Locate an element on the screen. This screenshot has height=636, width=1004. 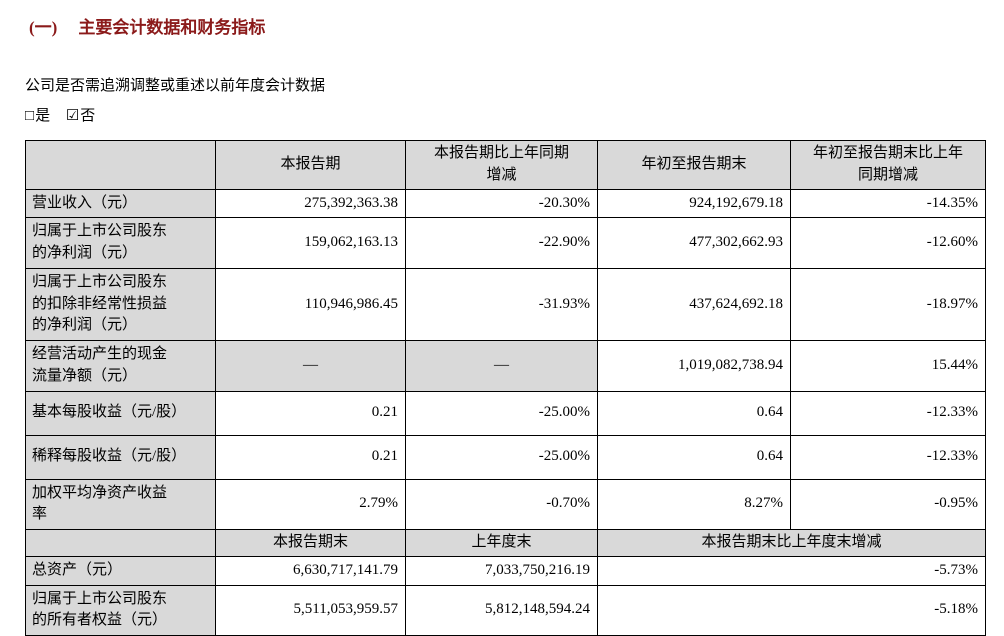
cell-value: -5.18% is located at coordinates (791, 610).